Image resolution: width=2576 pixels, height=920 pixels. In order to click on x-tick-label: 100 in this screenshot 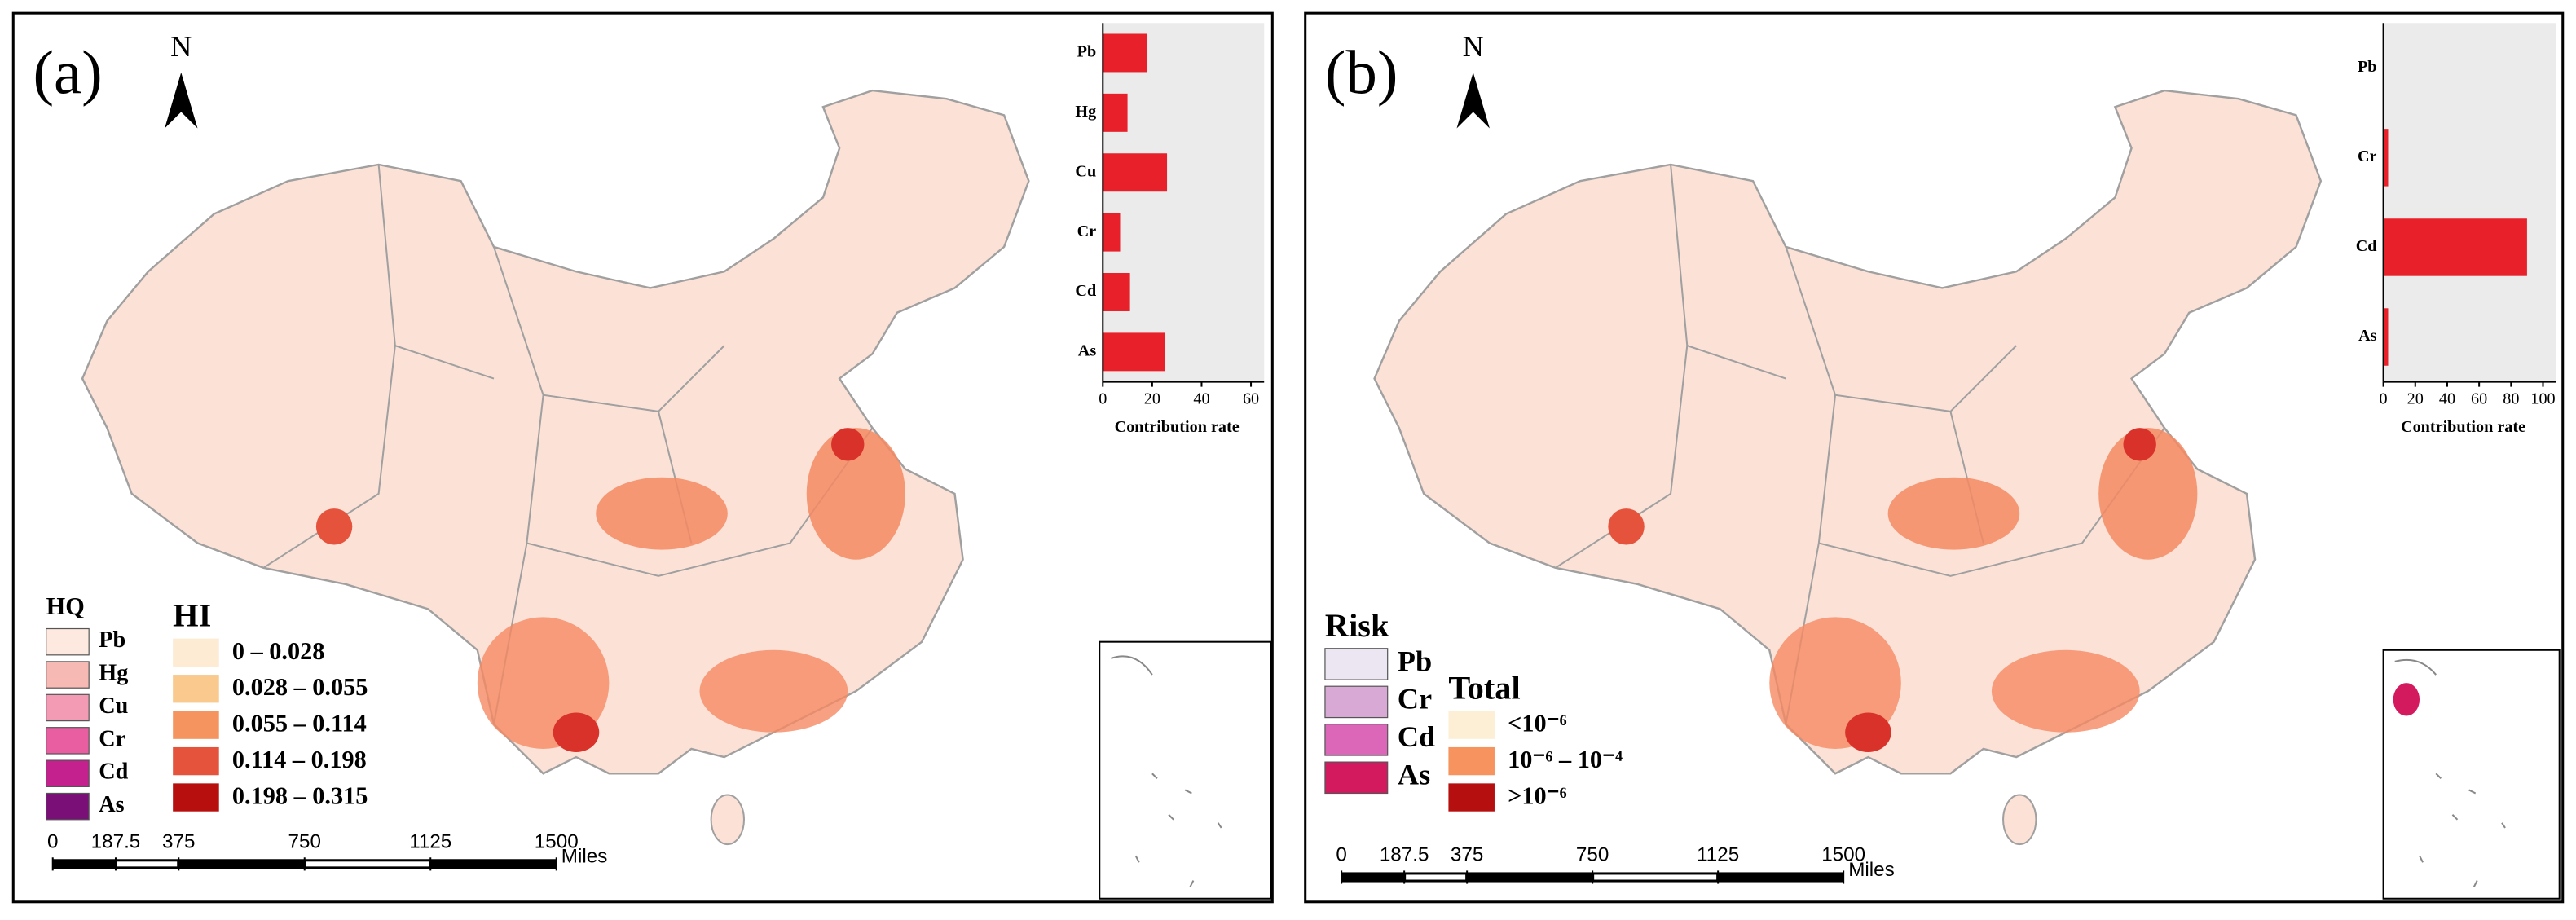, I will do `click(2543, 398)`.